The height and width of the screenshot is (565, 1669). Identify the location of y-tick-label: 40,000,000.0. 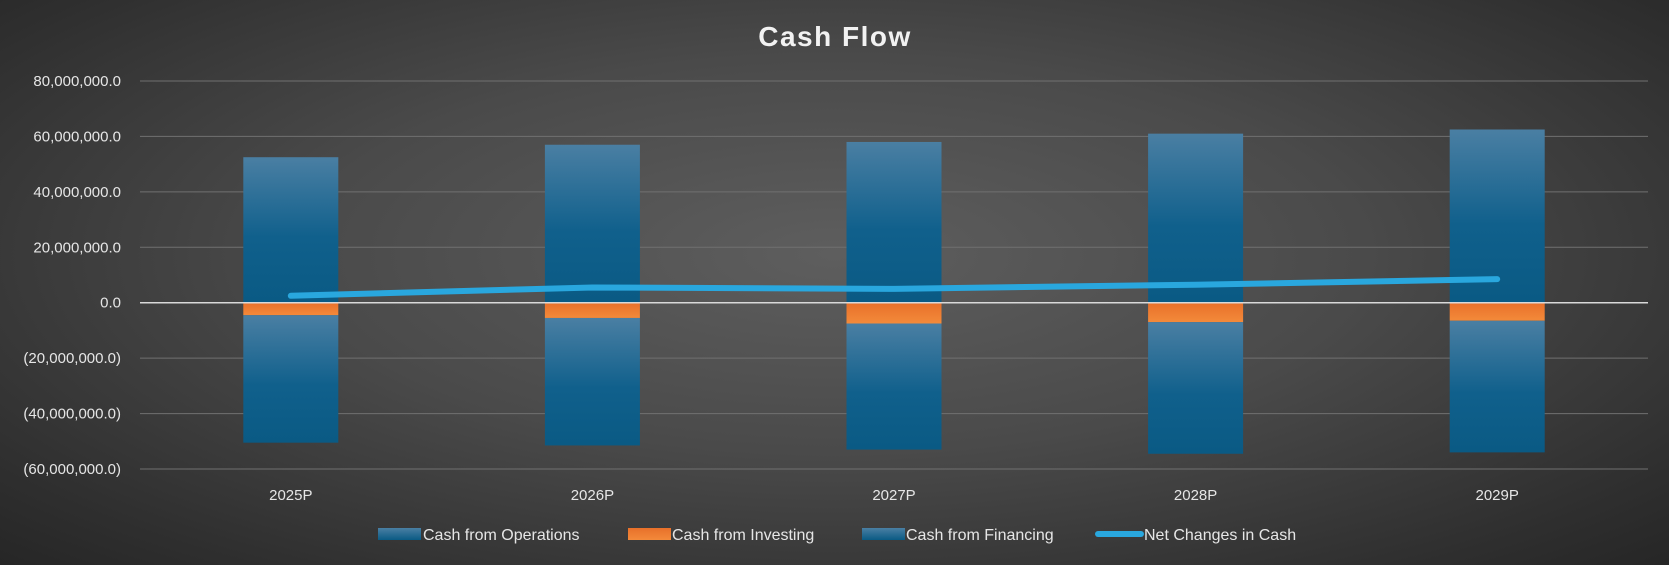
(77, 192).